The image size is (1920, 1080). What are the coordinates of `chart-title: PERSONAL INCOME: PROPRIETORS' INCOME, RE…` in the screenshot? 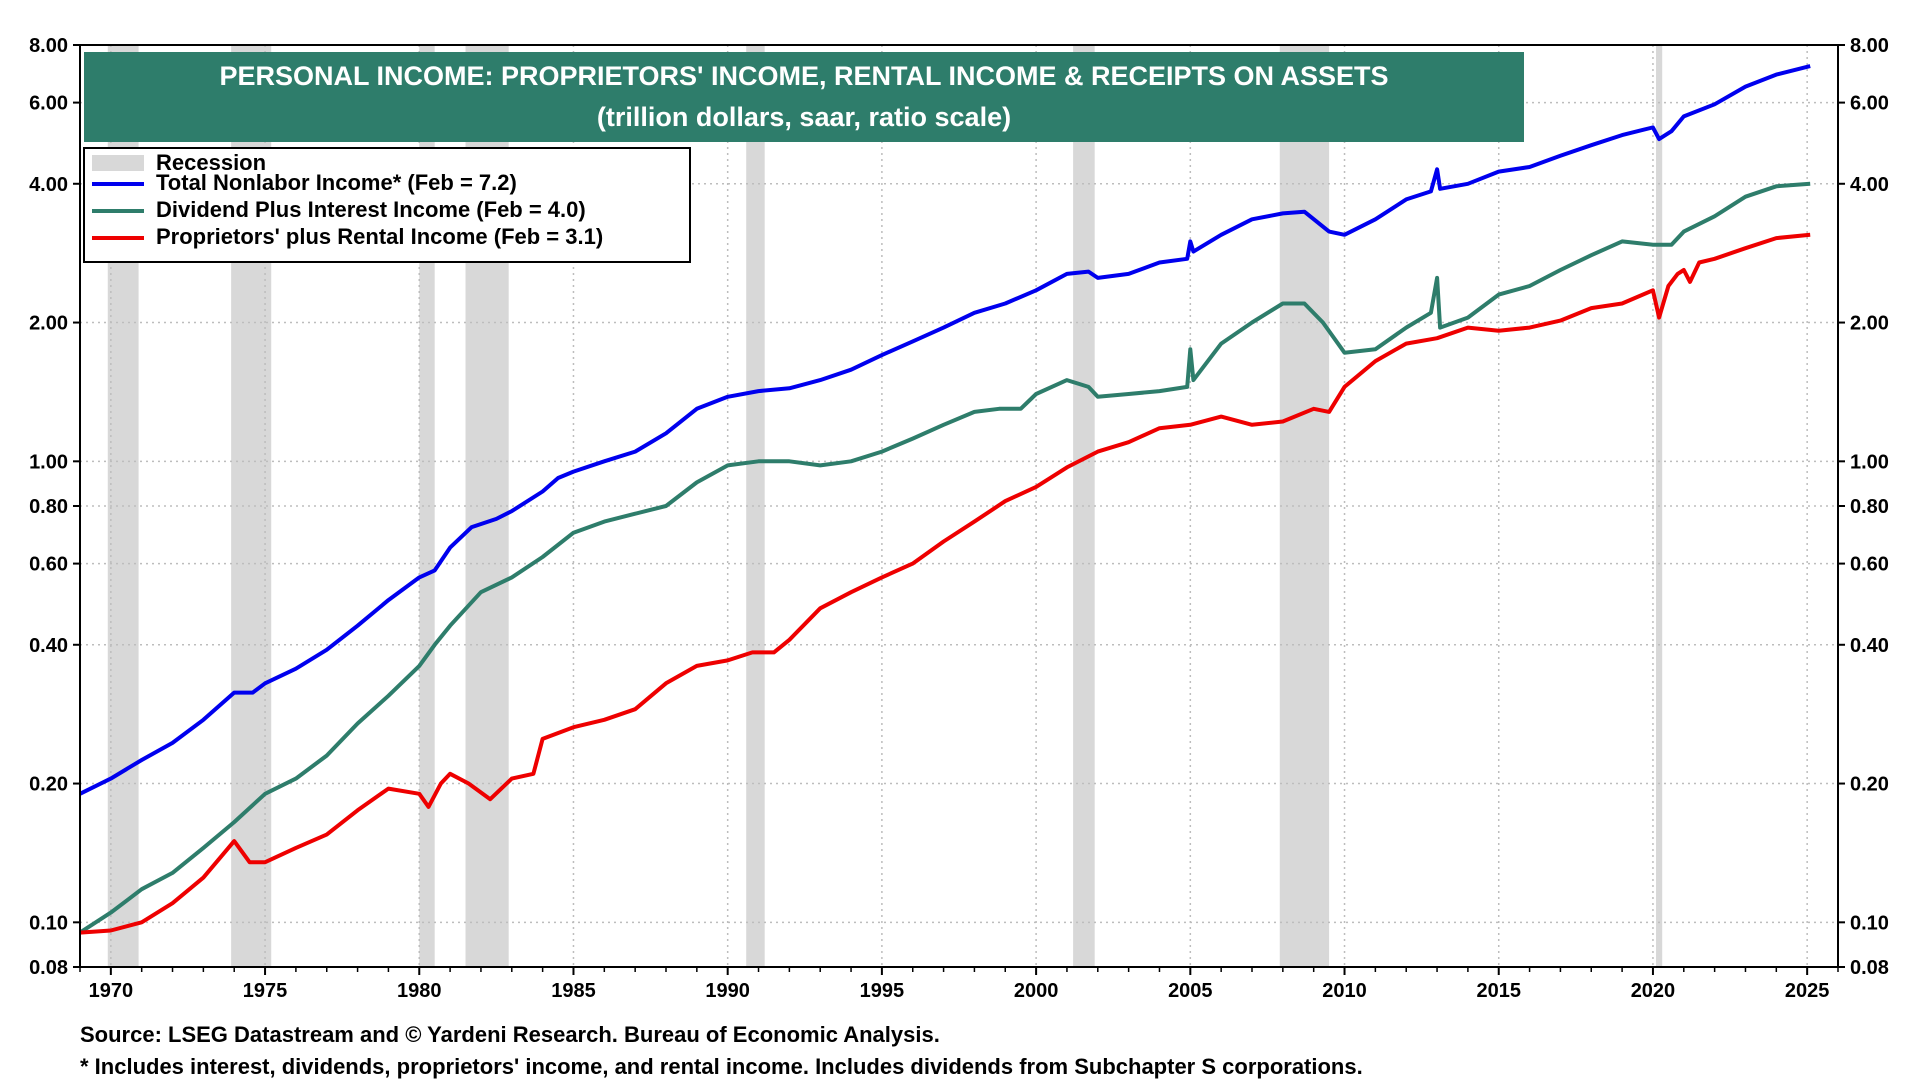 It's located at (803, 76).